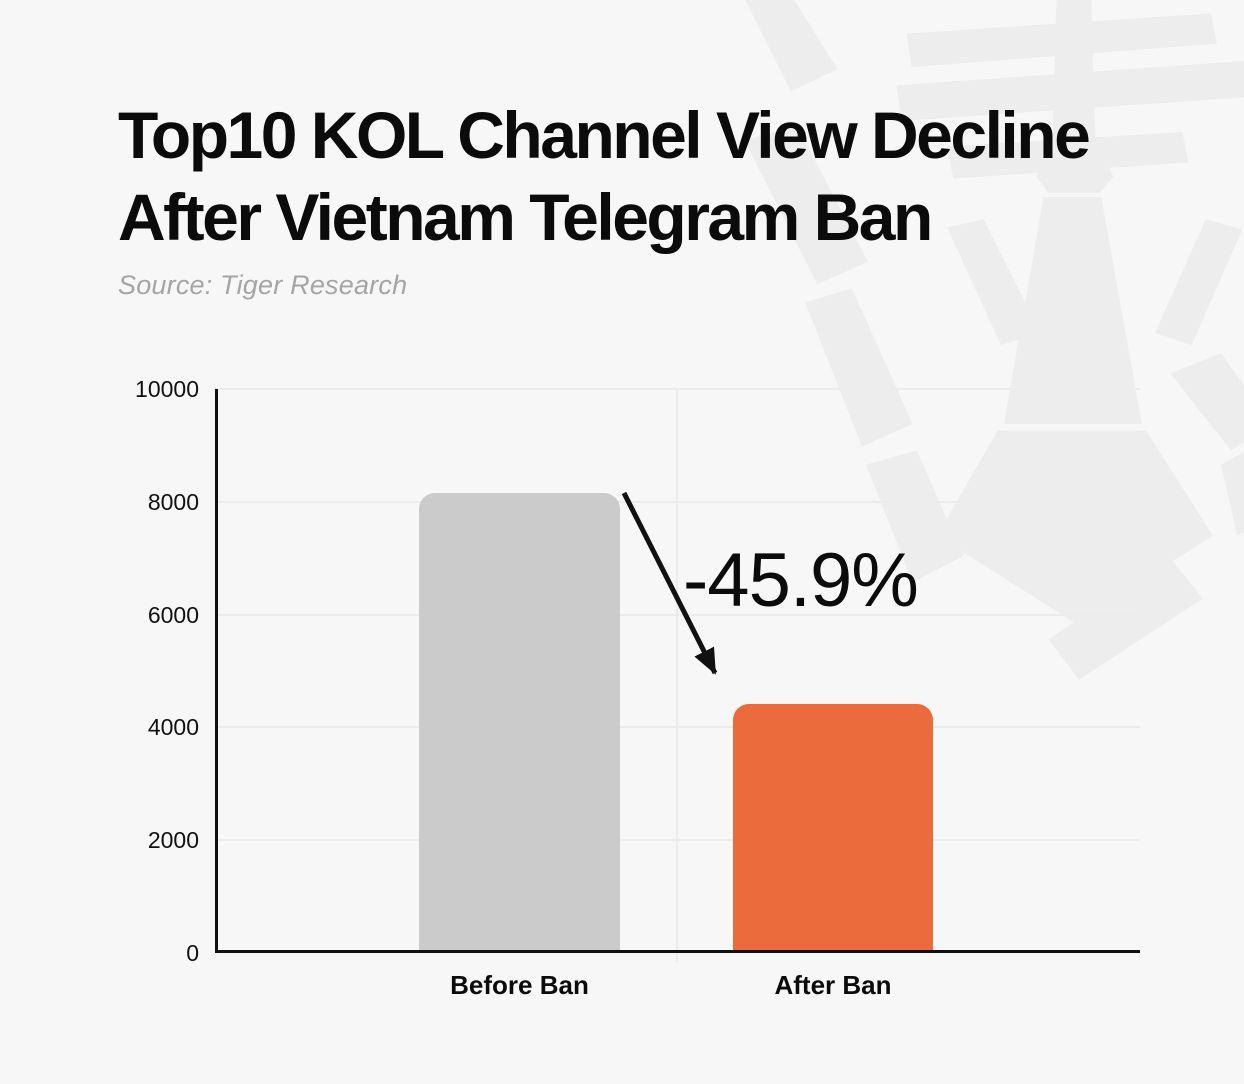  I want to click on chart-title-line1: Top10 KOL Channel View Decline, so click(604, 135).